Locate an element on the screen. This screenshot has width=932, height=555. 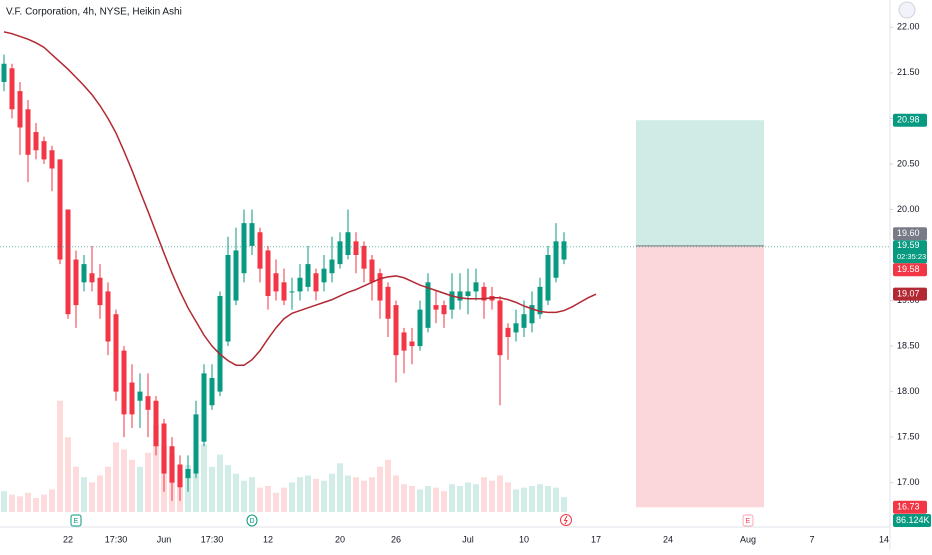
last-price-label: 19.59 is located at coordinates (908, 245).